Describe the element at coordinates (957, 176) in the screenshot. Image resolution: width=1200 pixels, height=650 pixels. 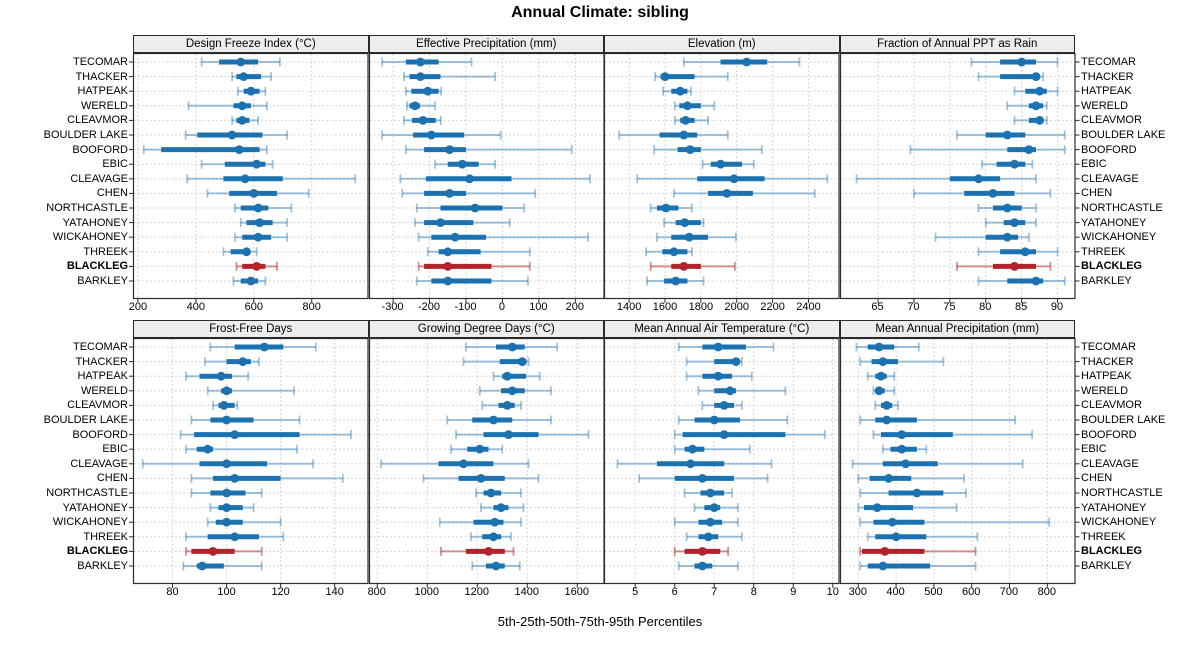
I see `panel-border` at that location.